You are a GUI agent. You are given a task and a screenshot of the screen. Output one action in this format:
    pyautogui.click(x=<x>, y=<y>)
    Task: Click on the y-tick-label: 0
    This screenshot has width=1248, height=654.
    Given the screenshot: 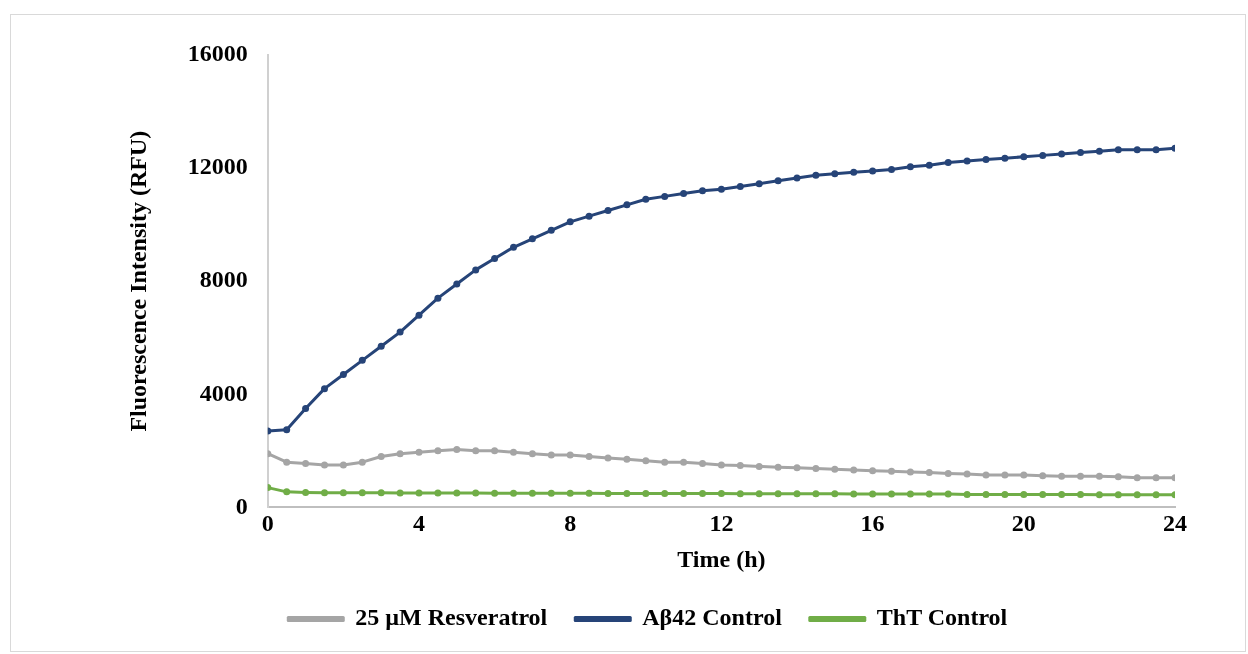 What is the action you would take?
    pyautogui.click(x=241, y=505)
    